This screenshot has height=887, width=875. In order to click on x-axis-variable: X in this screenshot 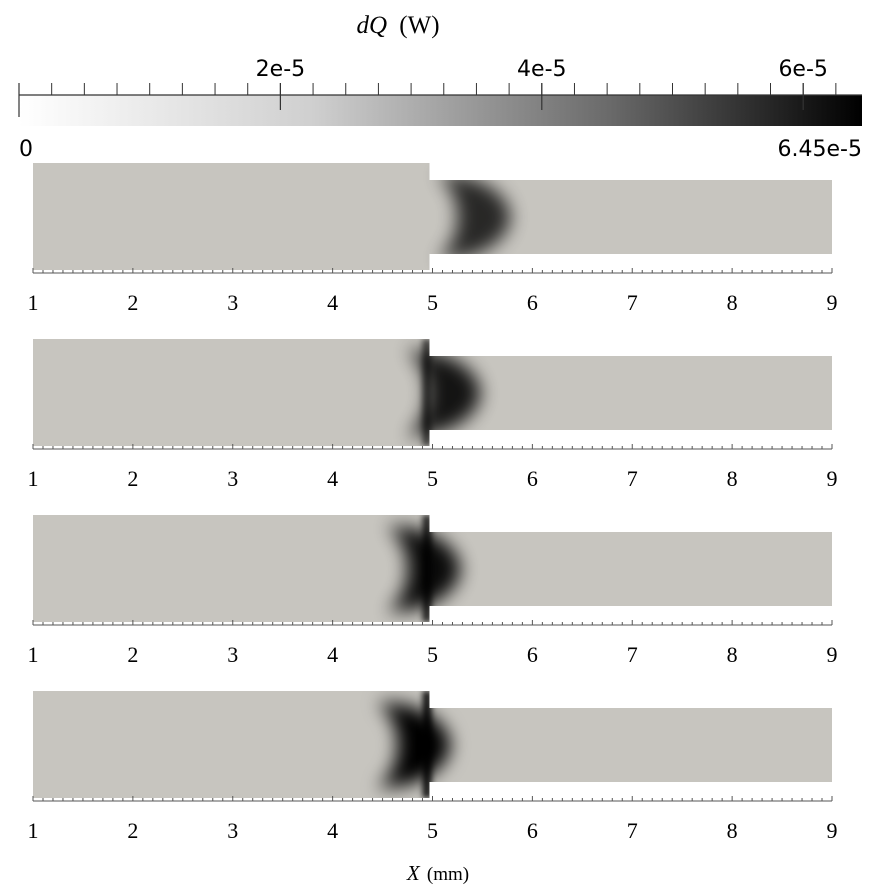, I will do `click(413, 873)`.